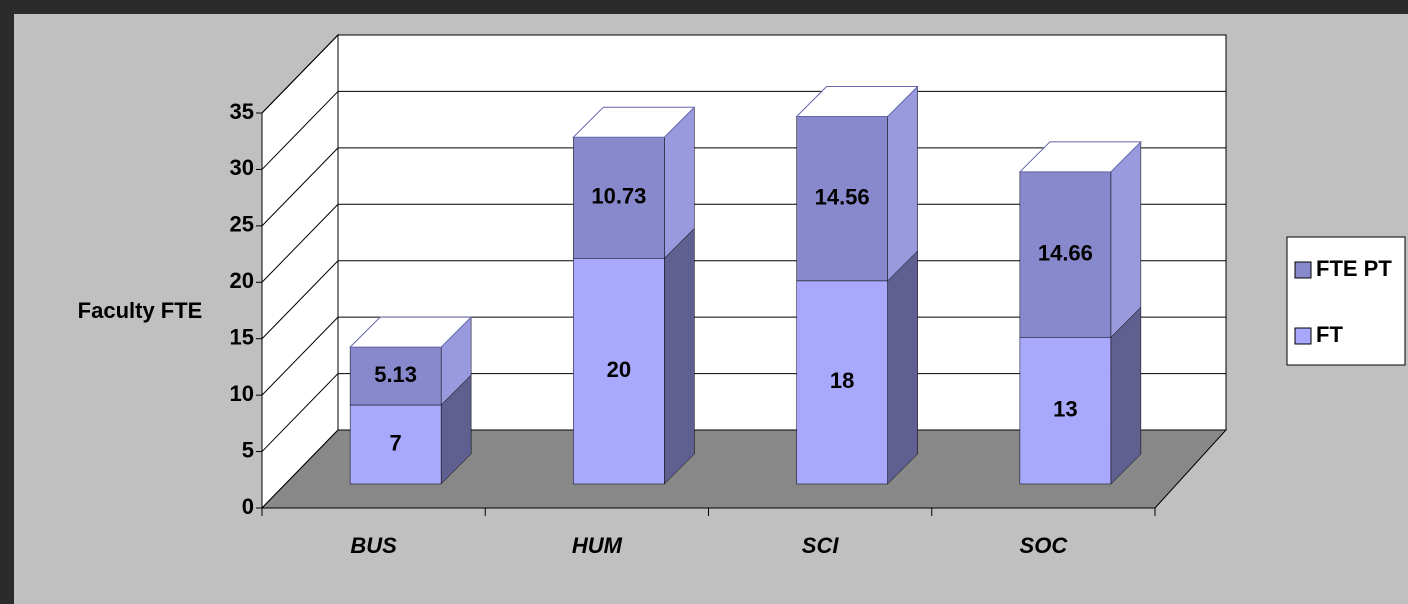 This screenshot has width=1408, height=604. Describe the element at coordinates (242, 111) in the screenshot. I see `y-tick-label: 35` at that location.